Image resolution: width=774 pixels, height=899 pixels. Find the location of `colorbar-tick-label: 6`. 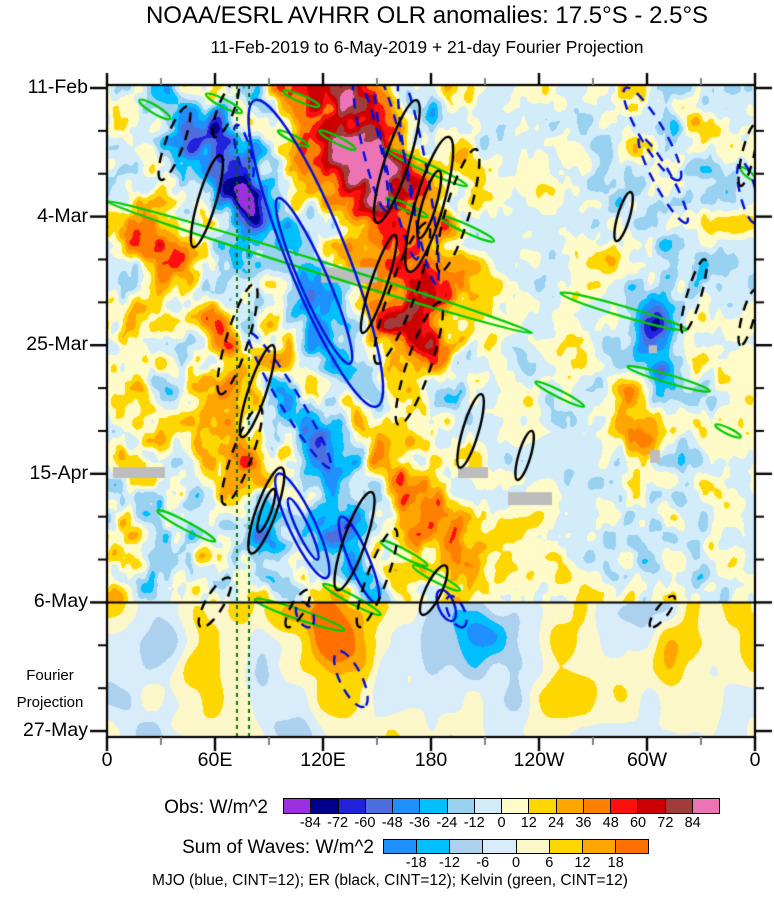

colorbar-tick-label: 6 is located at coordinates (549, 863).